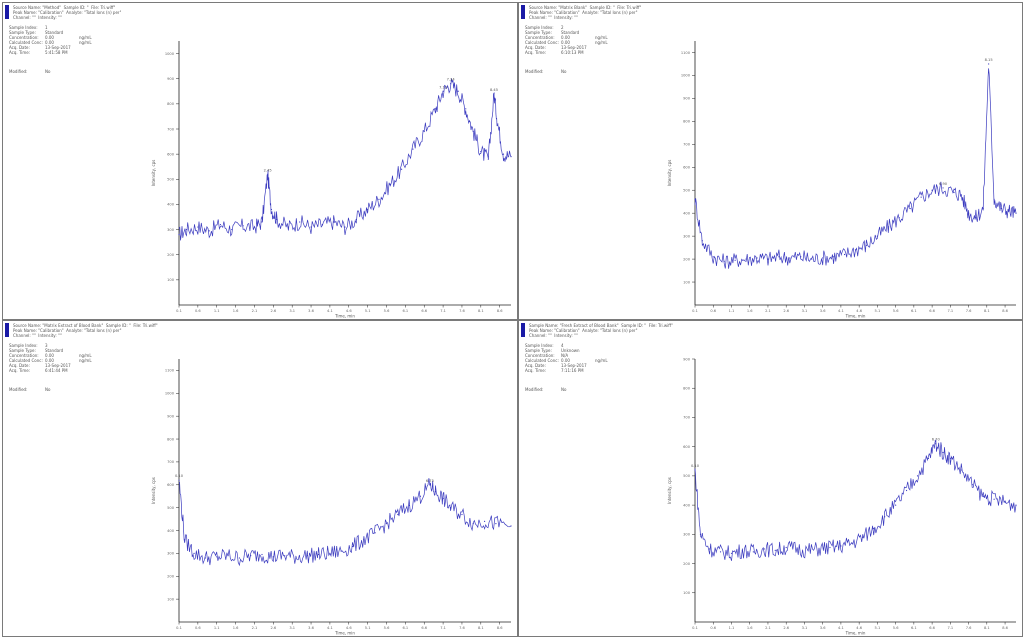 This screenshot has width=1025, height=639. What do you see at coordinates (687, 447) in the screenshot?
I see `y-tick-label: 600` at bounding box center [687, 447].